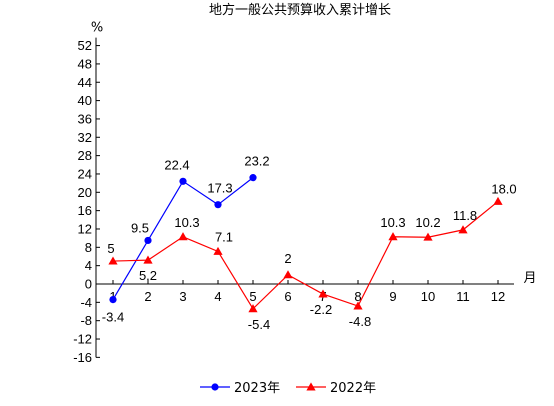 Image resolution: width=554 pixels, height=406 pixels. What do you see at coordinates (428, 296) in the screenshot?
I see `x-tick-label: 10` at bounding box center [428, 296].